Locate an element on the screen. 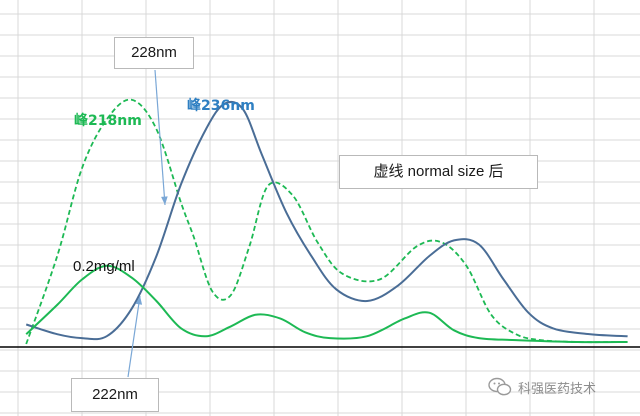  arrow-228nm is located at coordinates (160, 137).